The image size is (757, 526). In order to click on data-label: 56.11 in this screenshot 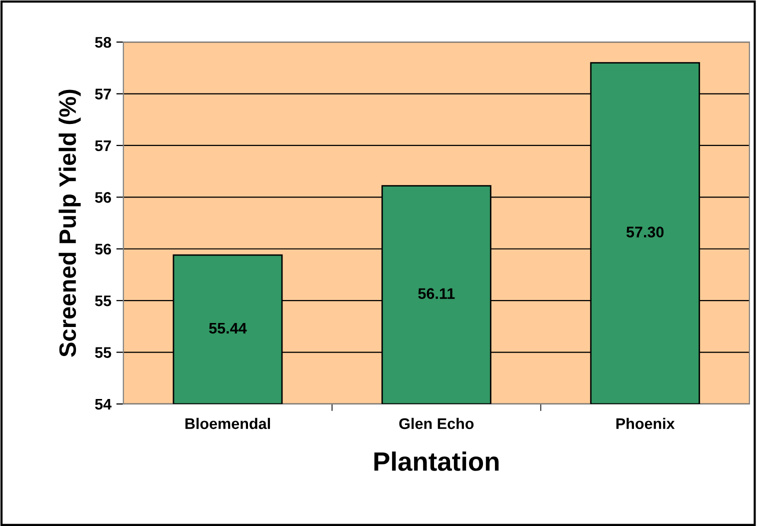, I will do `click(436, 293)`.